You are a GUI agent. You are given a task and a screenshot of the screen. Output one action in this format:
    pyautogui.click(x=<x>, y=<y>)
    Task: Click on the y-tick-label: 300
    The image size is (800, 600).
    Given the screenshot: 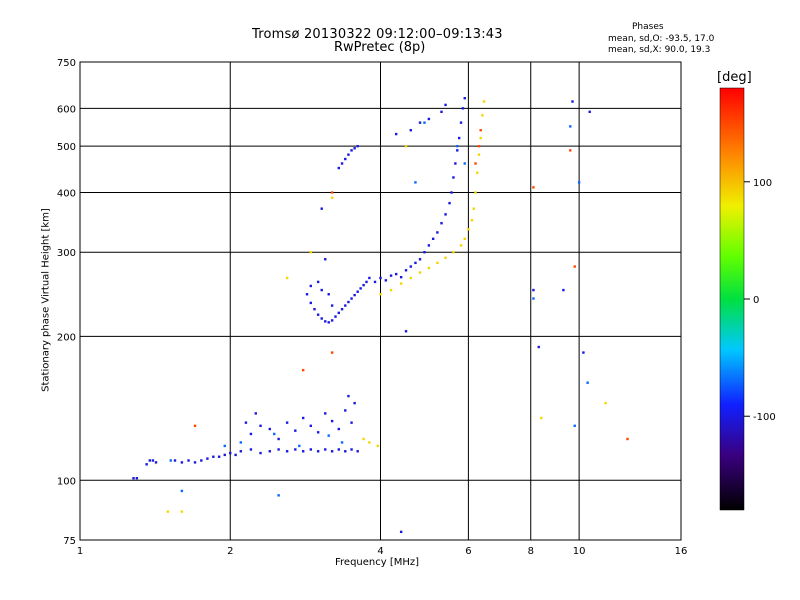 What is the action you would take?
    pyautogui.click(x=66, y=253)
    